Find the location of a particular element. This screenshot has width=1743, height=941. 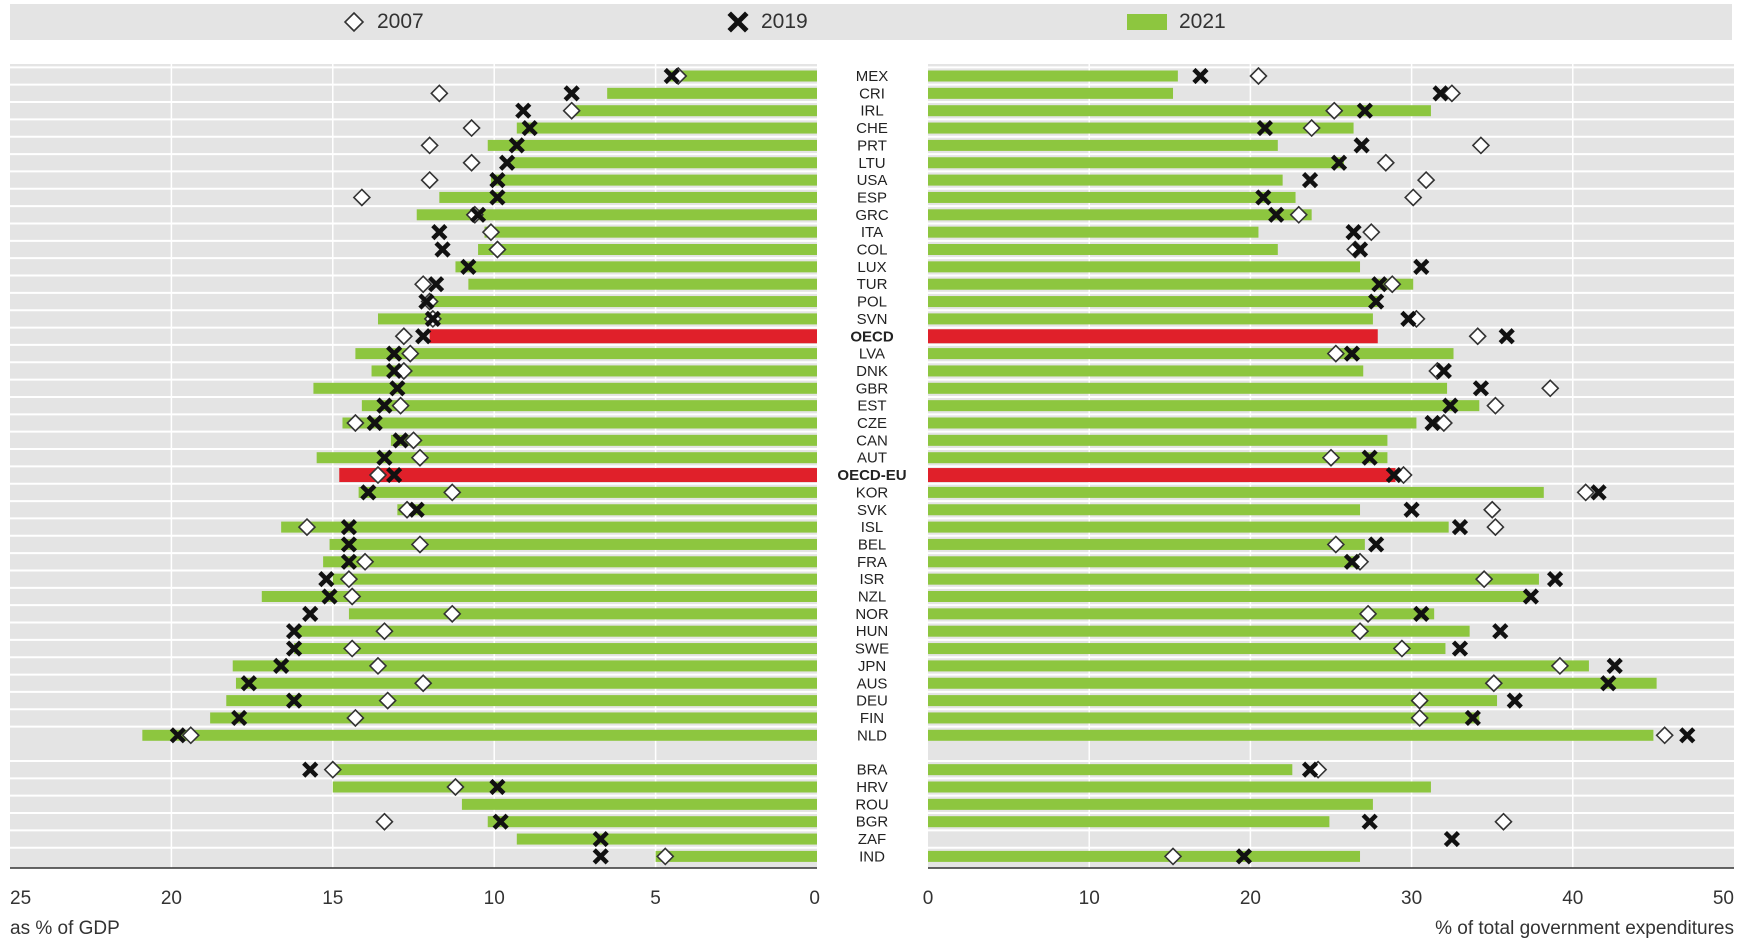

right-tick-label: 40 is located at coordinates (1572, 898).